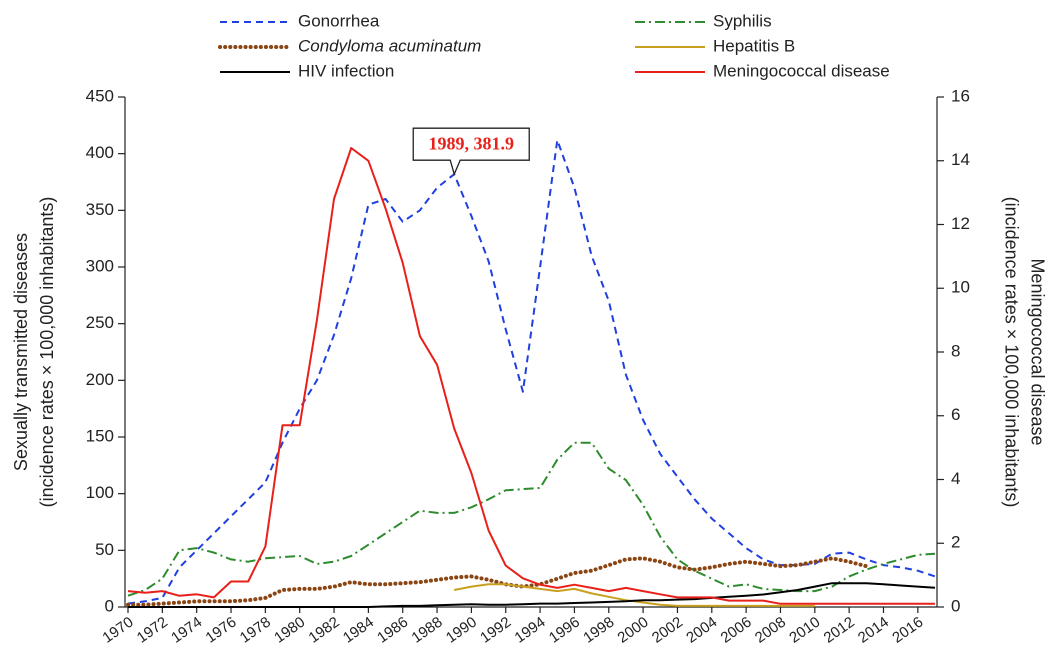 This screenshot has width=1051, height=652. Describe the element at coordinates (955, 414) in the screenshot. I see `y2-tick-label: 6` at that location.